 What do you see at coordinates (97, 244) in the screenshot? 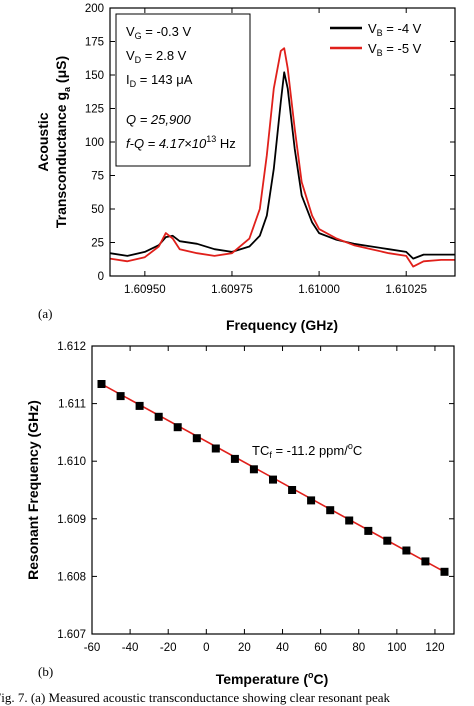
I see `panel-a-ytick-label: 25` at bounding box center [97, 244].